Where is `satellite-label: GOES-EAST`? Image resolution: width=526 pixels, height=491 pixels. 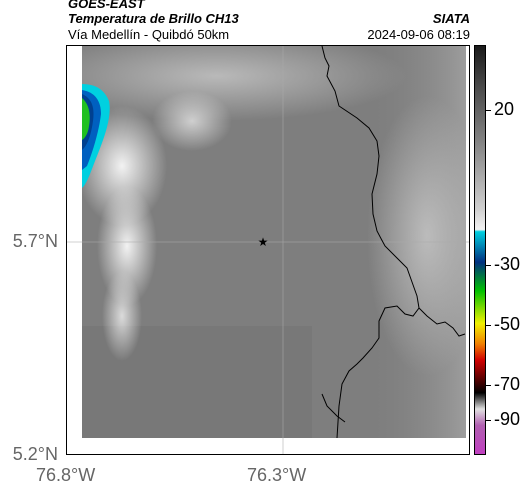 satellite-label: GOES-EAST is located at coordinates (106, 5).